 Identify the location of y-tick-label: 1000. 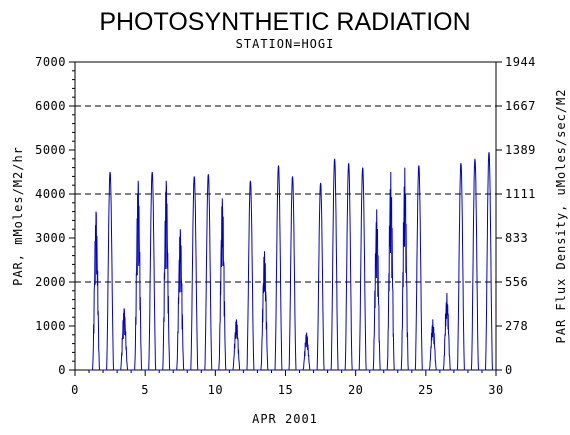
(50, 326).